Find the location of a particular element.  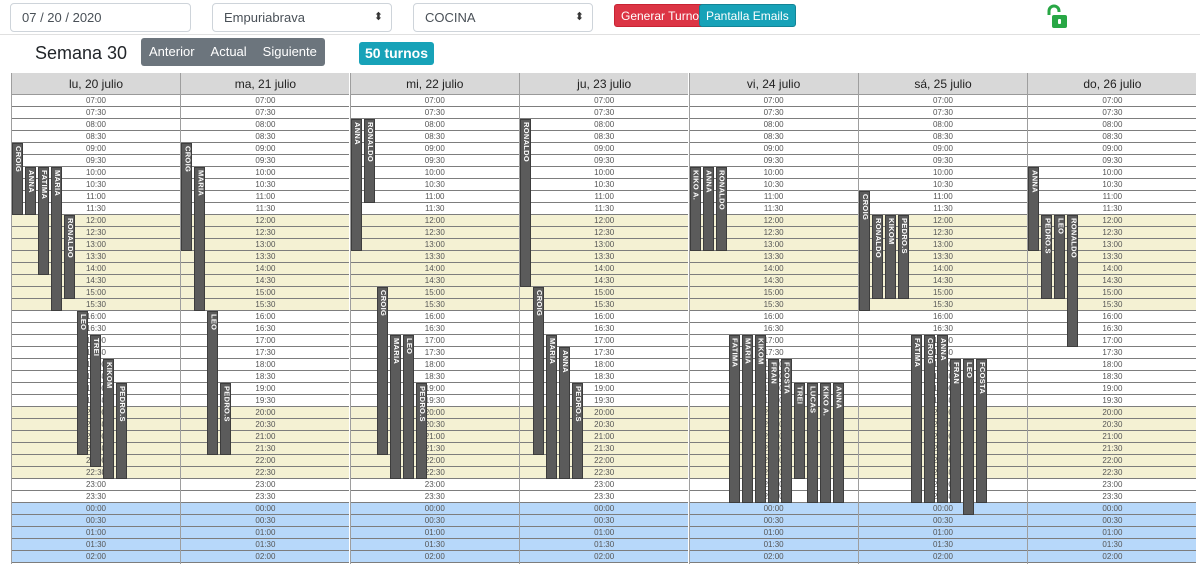

current-week-button: Actual is located at coordinates (228, 51).